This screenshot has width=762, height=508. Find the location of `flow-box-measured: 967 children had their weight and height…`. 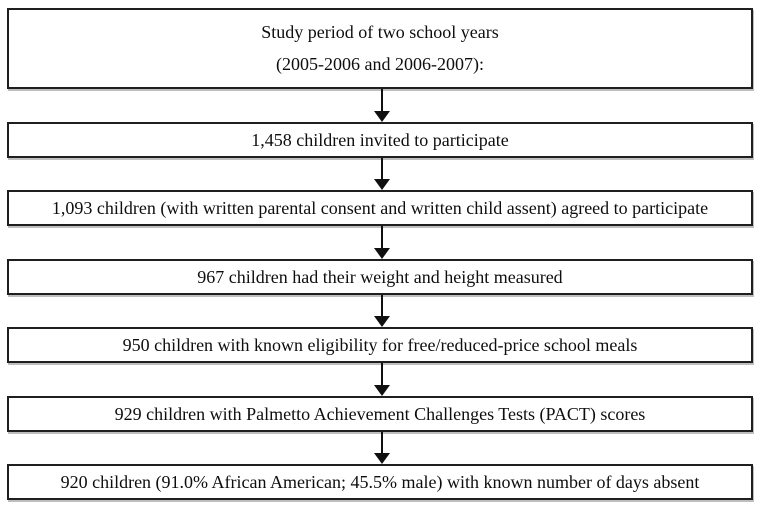

flow-box-measured: 967 children had their weight and height… is located at coordinates (380, 277).